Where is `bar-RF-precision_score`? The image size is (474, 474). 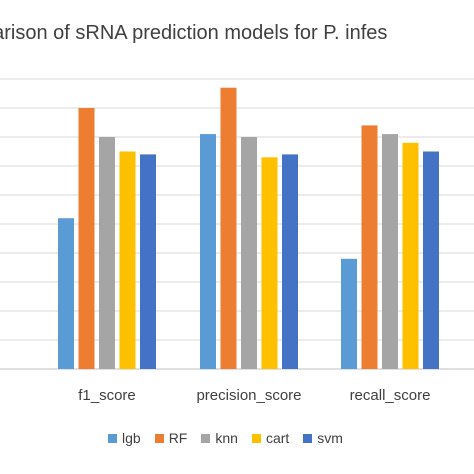
bar-RF-precision_score is located at coordinates (228, 228).